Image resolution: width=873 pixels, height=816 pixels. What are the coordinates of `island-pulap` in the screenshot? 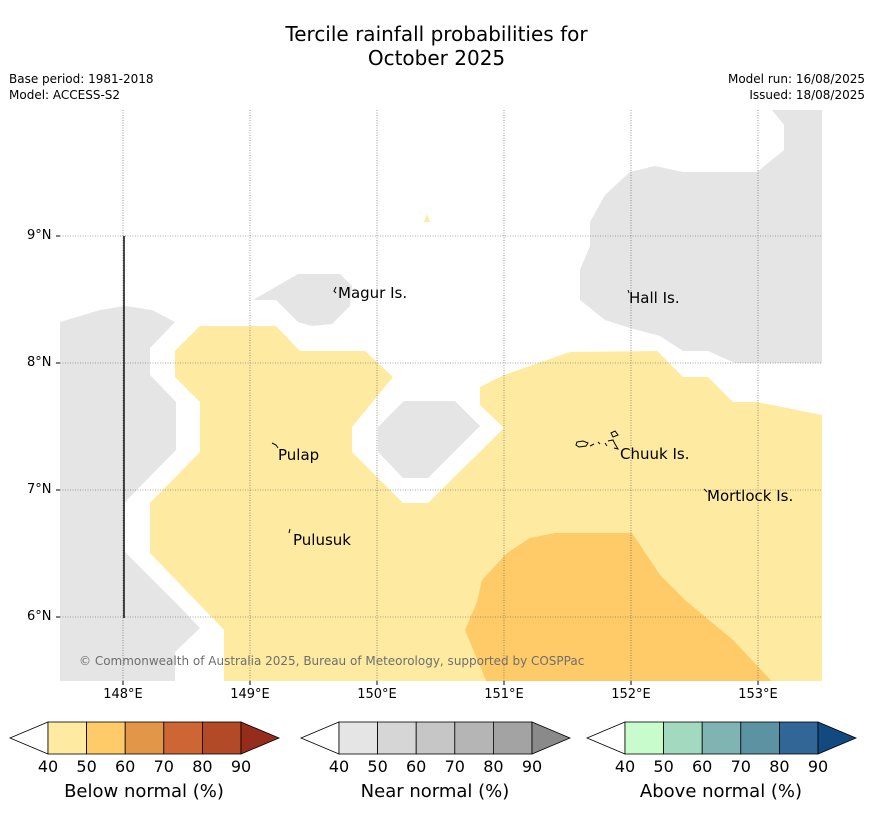 It's located at (275, 445).